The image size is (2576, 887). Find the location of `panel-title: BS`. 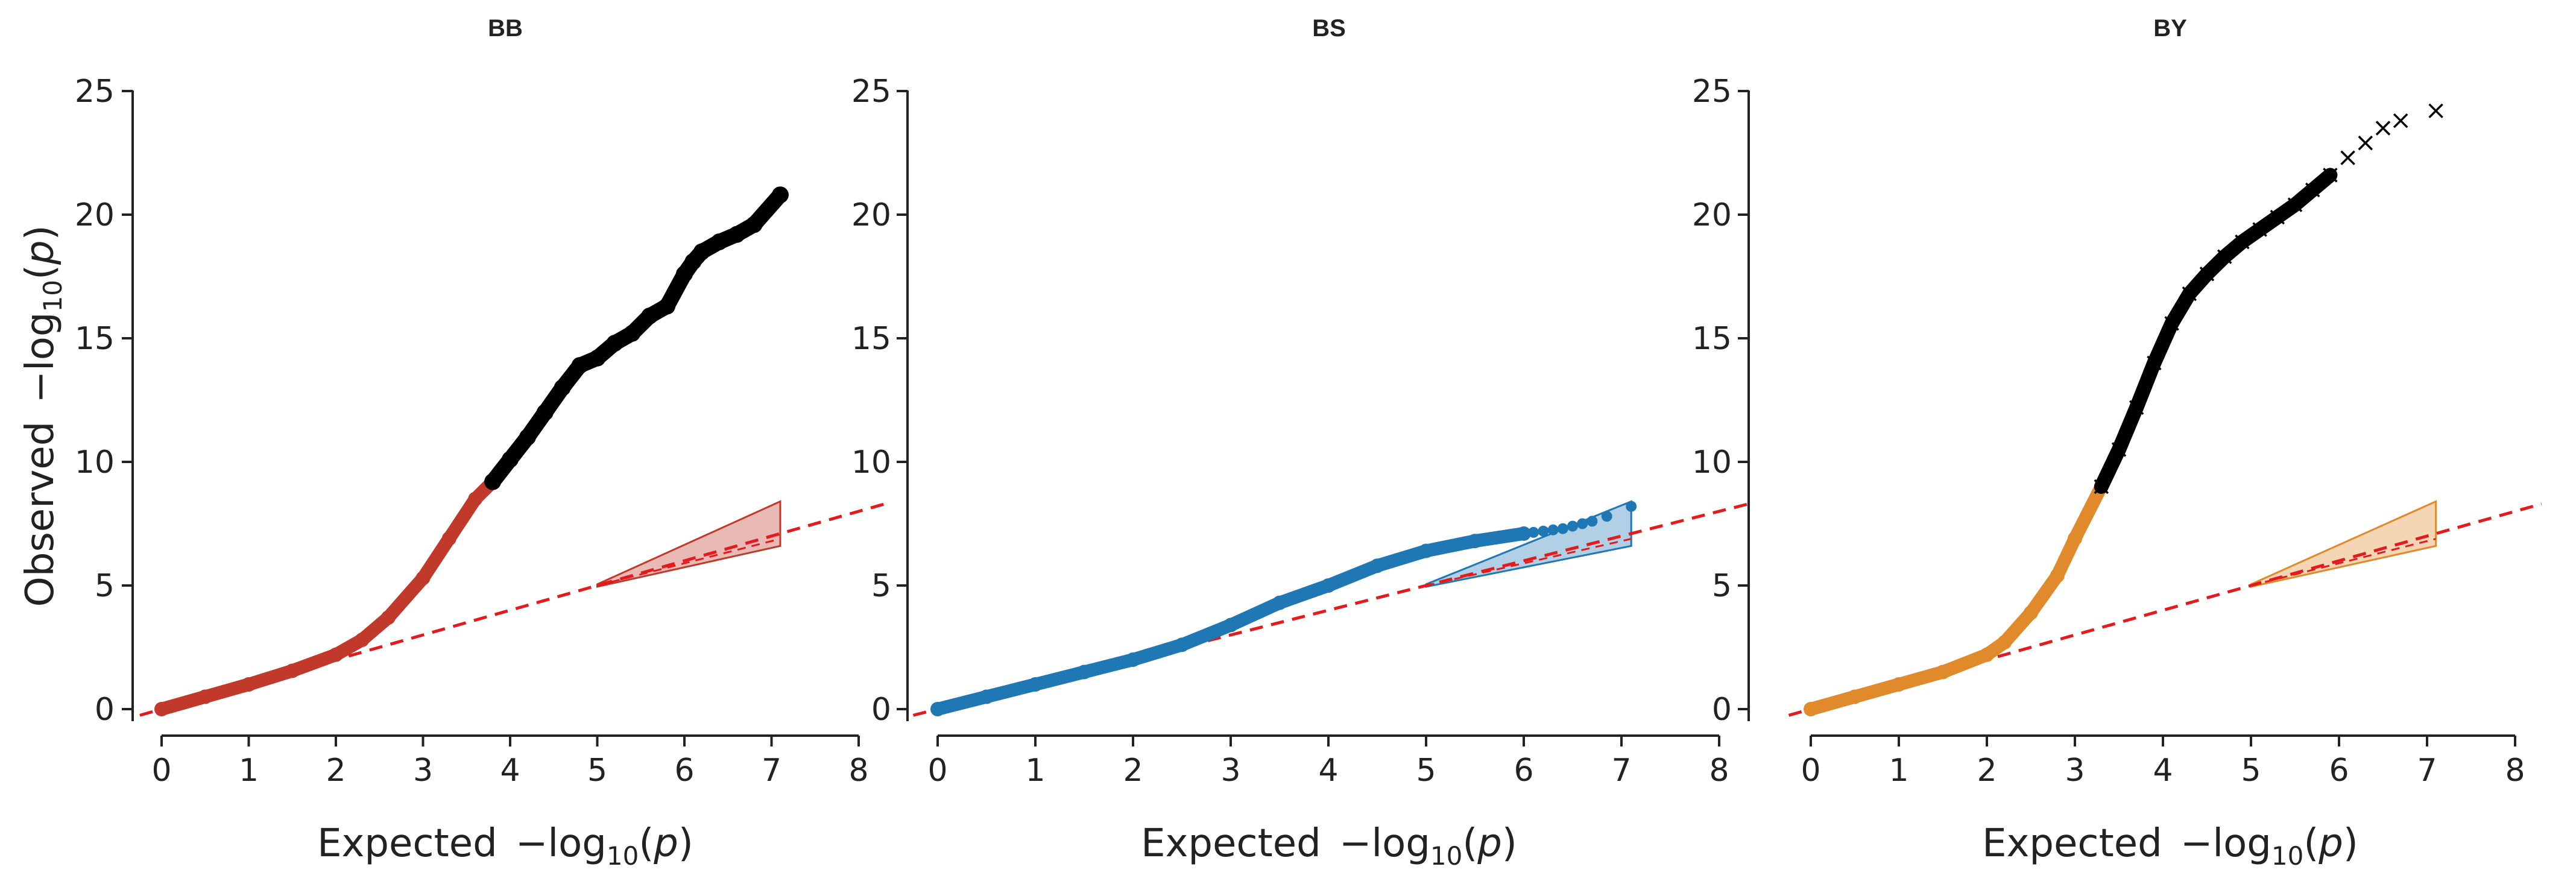

panel-title: BS is located at coordinates (1329, 28).